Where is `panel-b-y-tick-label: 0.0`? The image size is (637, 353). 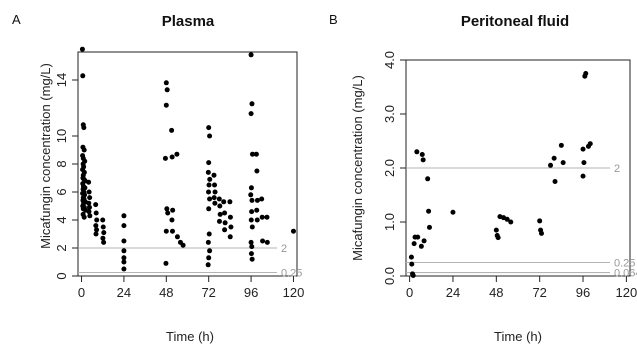
panel-b-y-tick-label: 0.0 is located at coordinates (389, 276).